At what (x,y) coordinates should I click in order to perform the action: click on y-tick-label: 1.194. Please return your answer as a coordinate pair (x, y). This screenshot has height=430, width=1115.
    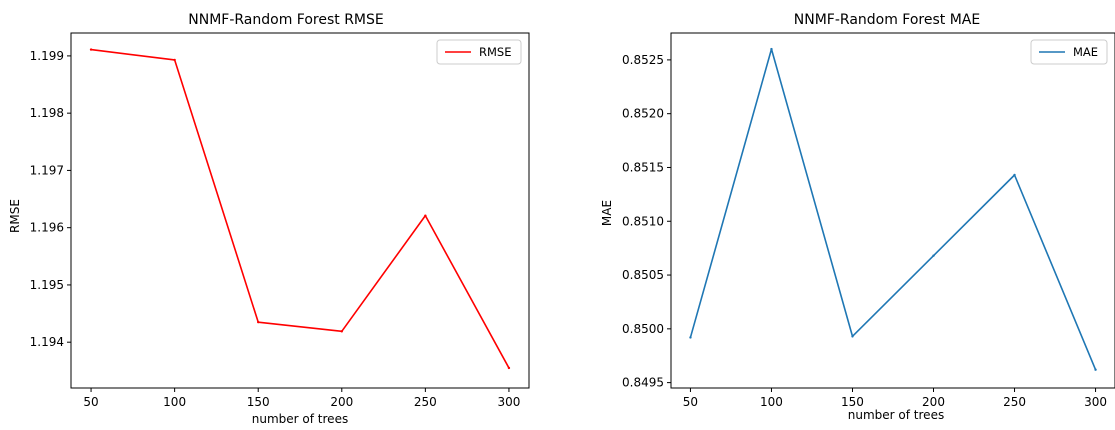
    Looking at the image, I should click on (47, 342).